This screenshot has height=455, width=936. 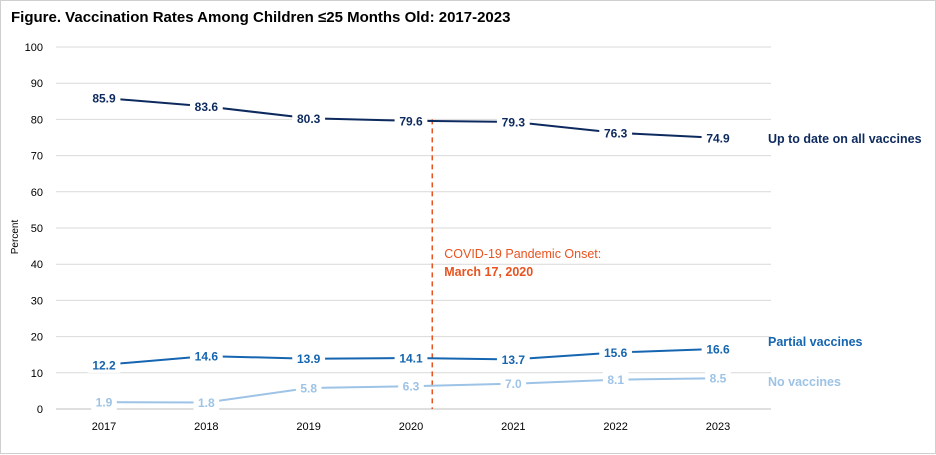 I want to click on x-tick-label: 2023, so click(x=718, y=427).